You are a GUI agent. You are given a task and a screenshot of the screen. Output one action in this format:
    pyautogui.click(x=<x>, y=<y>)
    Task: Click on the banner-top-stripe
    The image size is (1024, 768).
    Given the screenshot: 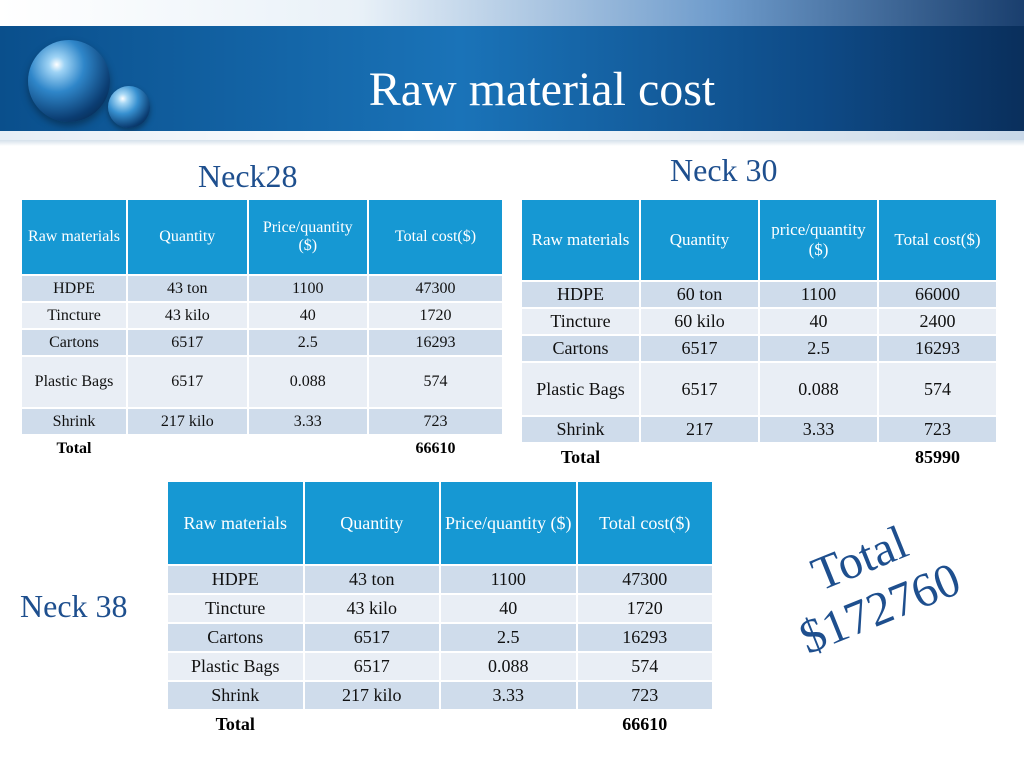 What is the action you would take?
    pyautogui.click(x=512, y=13)
    